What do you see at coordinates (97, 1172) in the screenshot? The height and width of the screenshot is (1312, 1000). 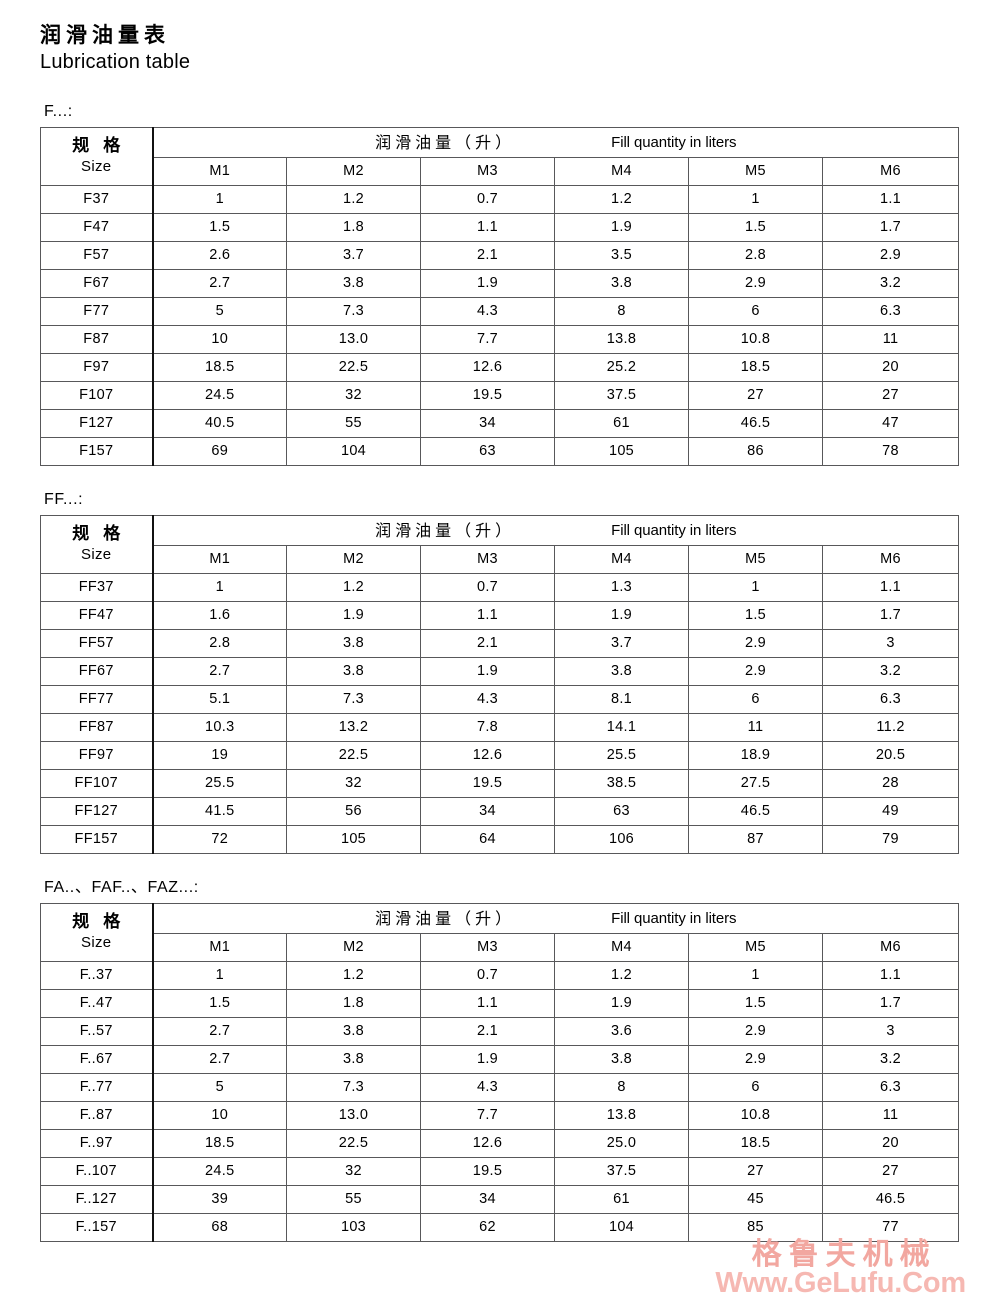 I see `cell-size: F..107` at bounding box center [97, 1172].